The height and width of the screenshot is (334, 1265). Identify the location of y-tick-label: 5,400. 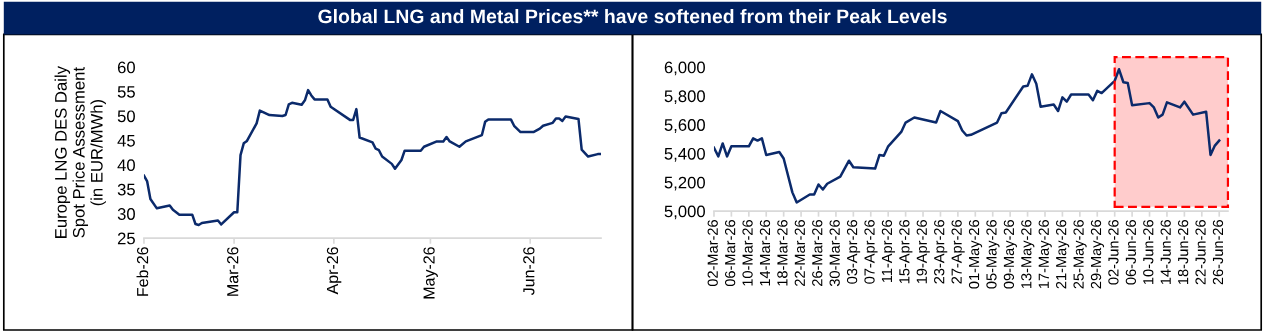
(684, 154).